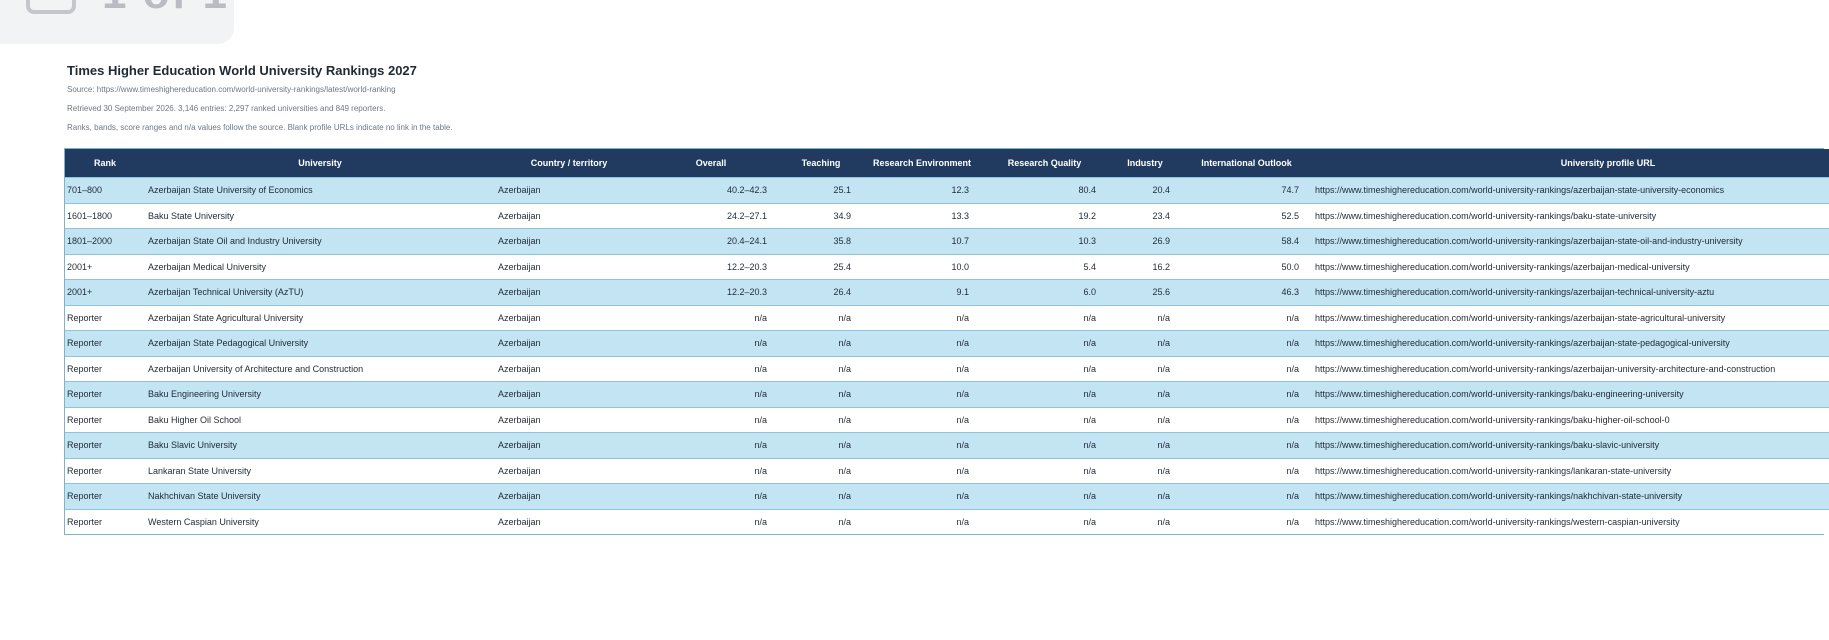 The height and width of the screenshot is (640, 1829). What do you see at coordinates (320, 343) in the screenshot?
I see `university-cell: Azerbaijan State Pedagogical University` at bounding box center [320, 343].